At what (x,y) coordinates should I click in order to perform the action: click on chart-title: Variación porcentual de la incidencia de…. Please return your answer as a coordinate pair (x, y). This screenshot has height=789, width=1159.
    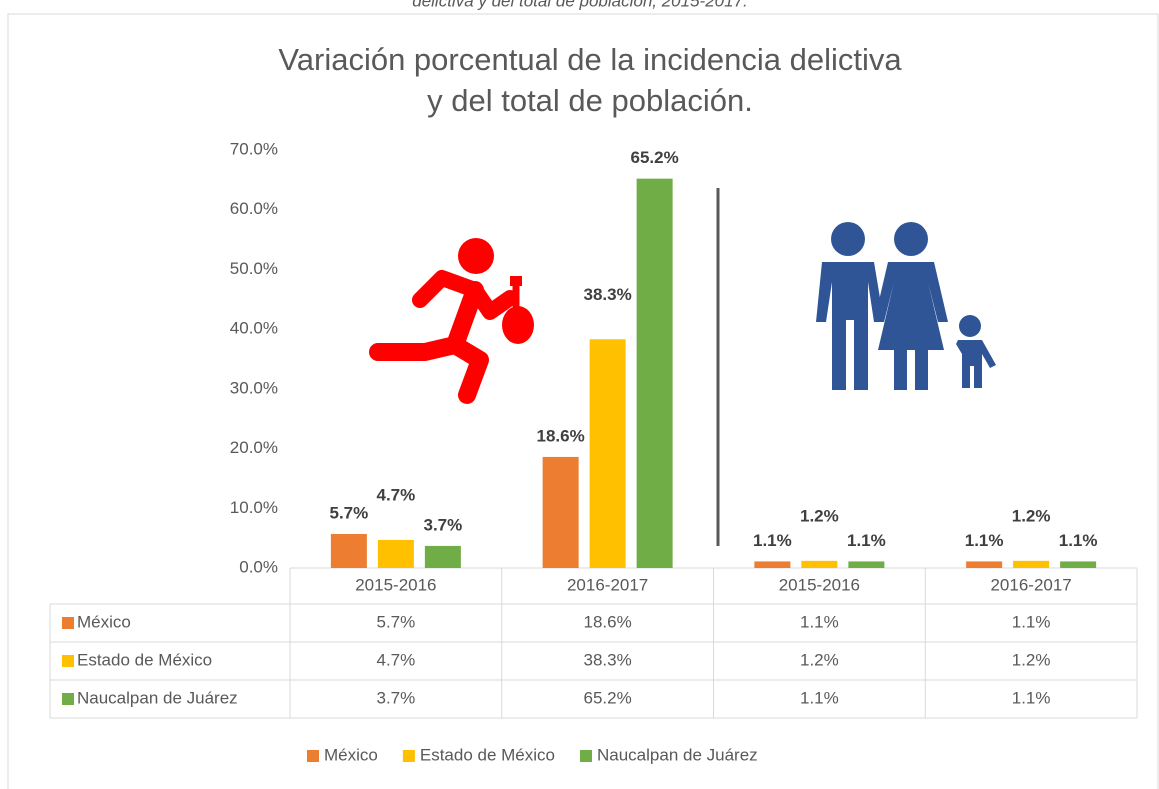
    Looking at the image, I should click on (590, 59).